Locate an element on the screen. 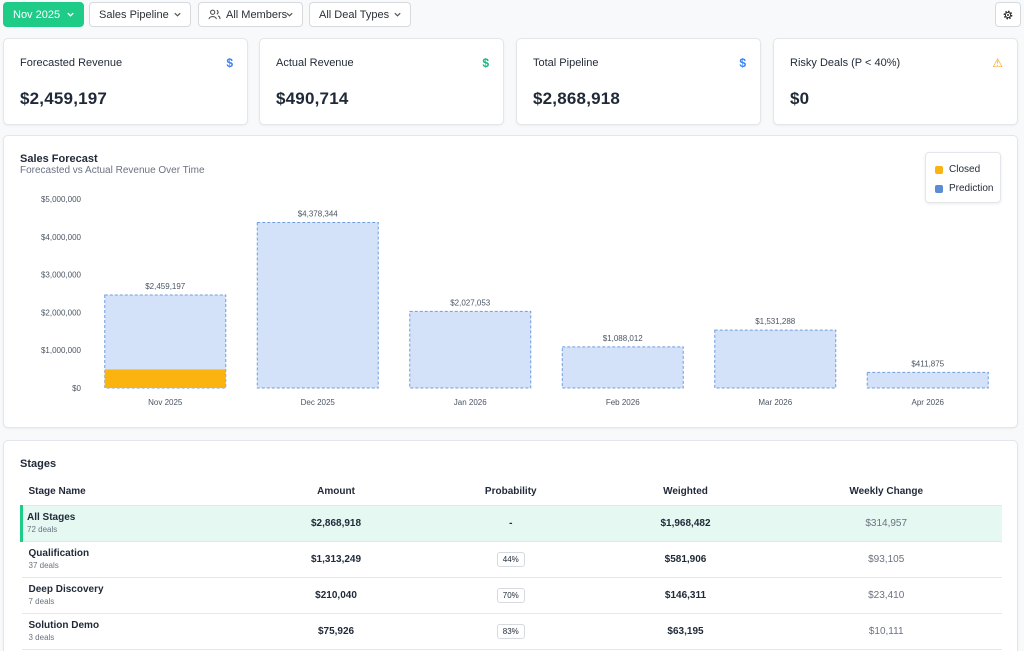 This screenshot has width=1024, height=651. period-dropdown-label: Nov 2025 is located at coordinates (37, 14).